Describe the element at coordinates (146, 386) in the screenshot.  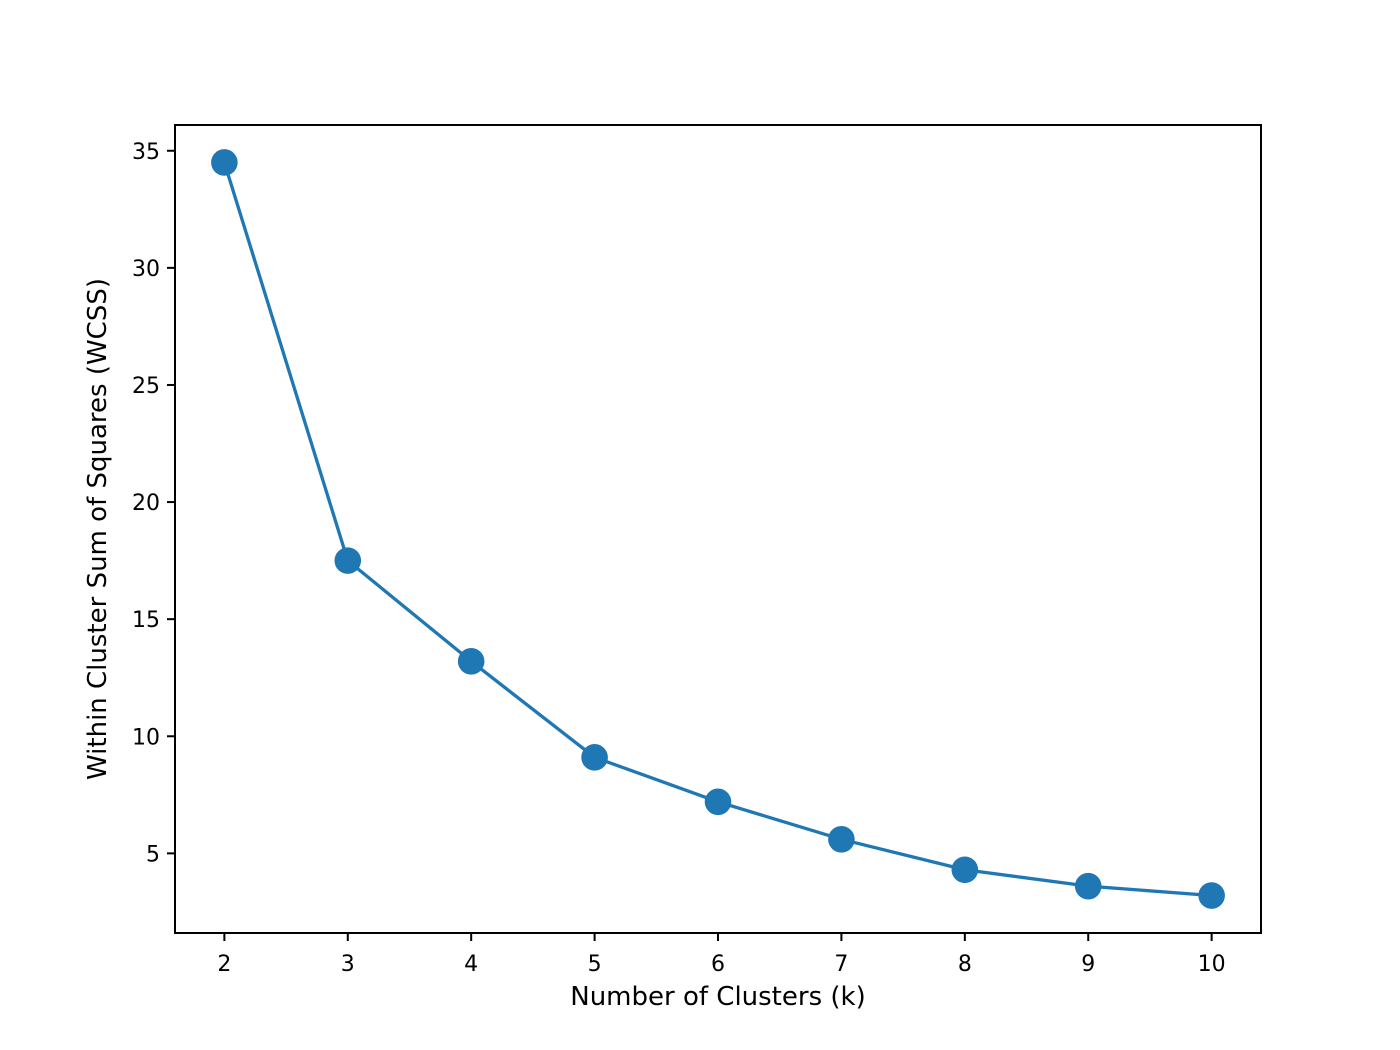
I see `y-tick-label: 25` at that location.